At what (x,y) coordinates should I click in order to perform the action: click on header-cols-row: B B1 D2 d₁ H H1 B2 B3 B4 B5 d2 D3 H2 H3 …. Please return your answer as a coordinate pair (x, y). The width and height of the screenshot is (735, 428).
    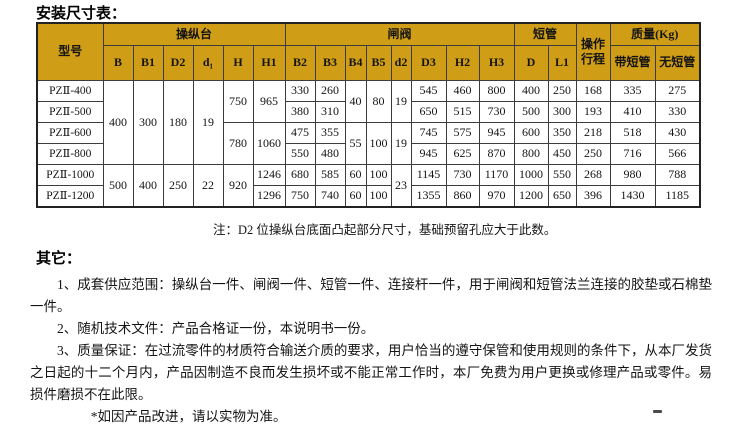
    Looking at the image, I should click on (369, 63).